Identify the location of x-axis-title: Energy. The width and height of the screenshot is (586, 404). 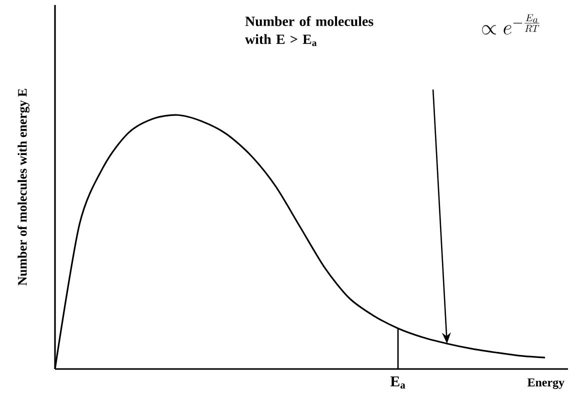
(546, 383).